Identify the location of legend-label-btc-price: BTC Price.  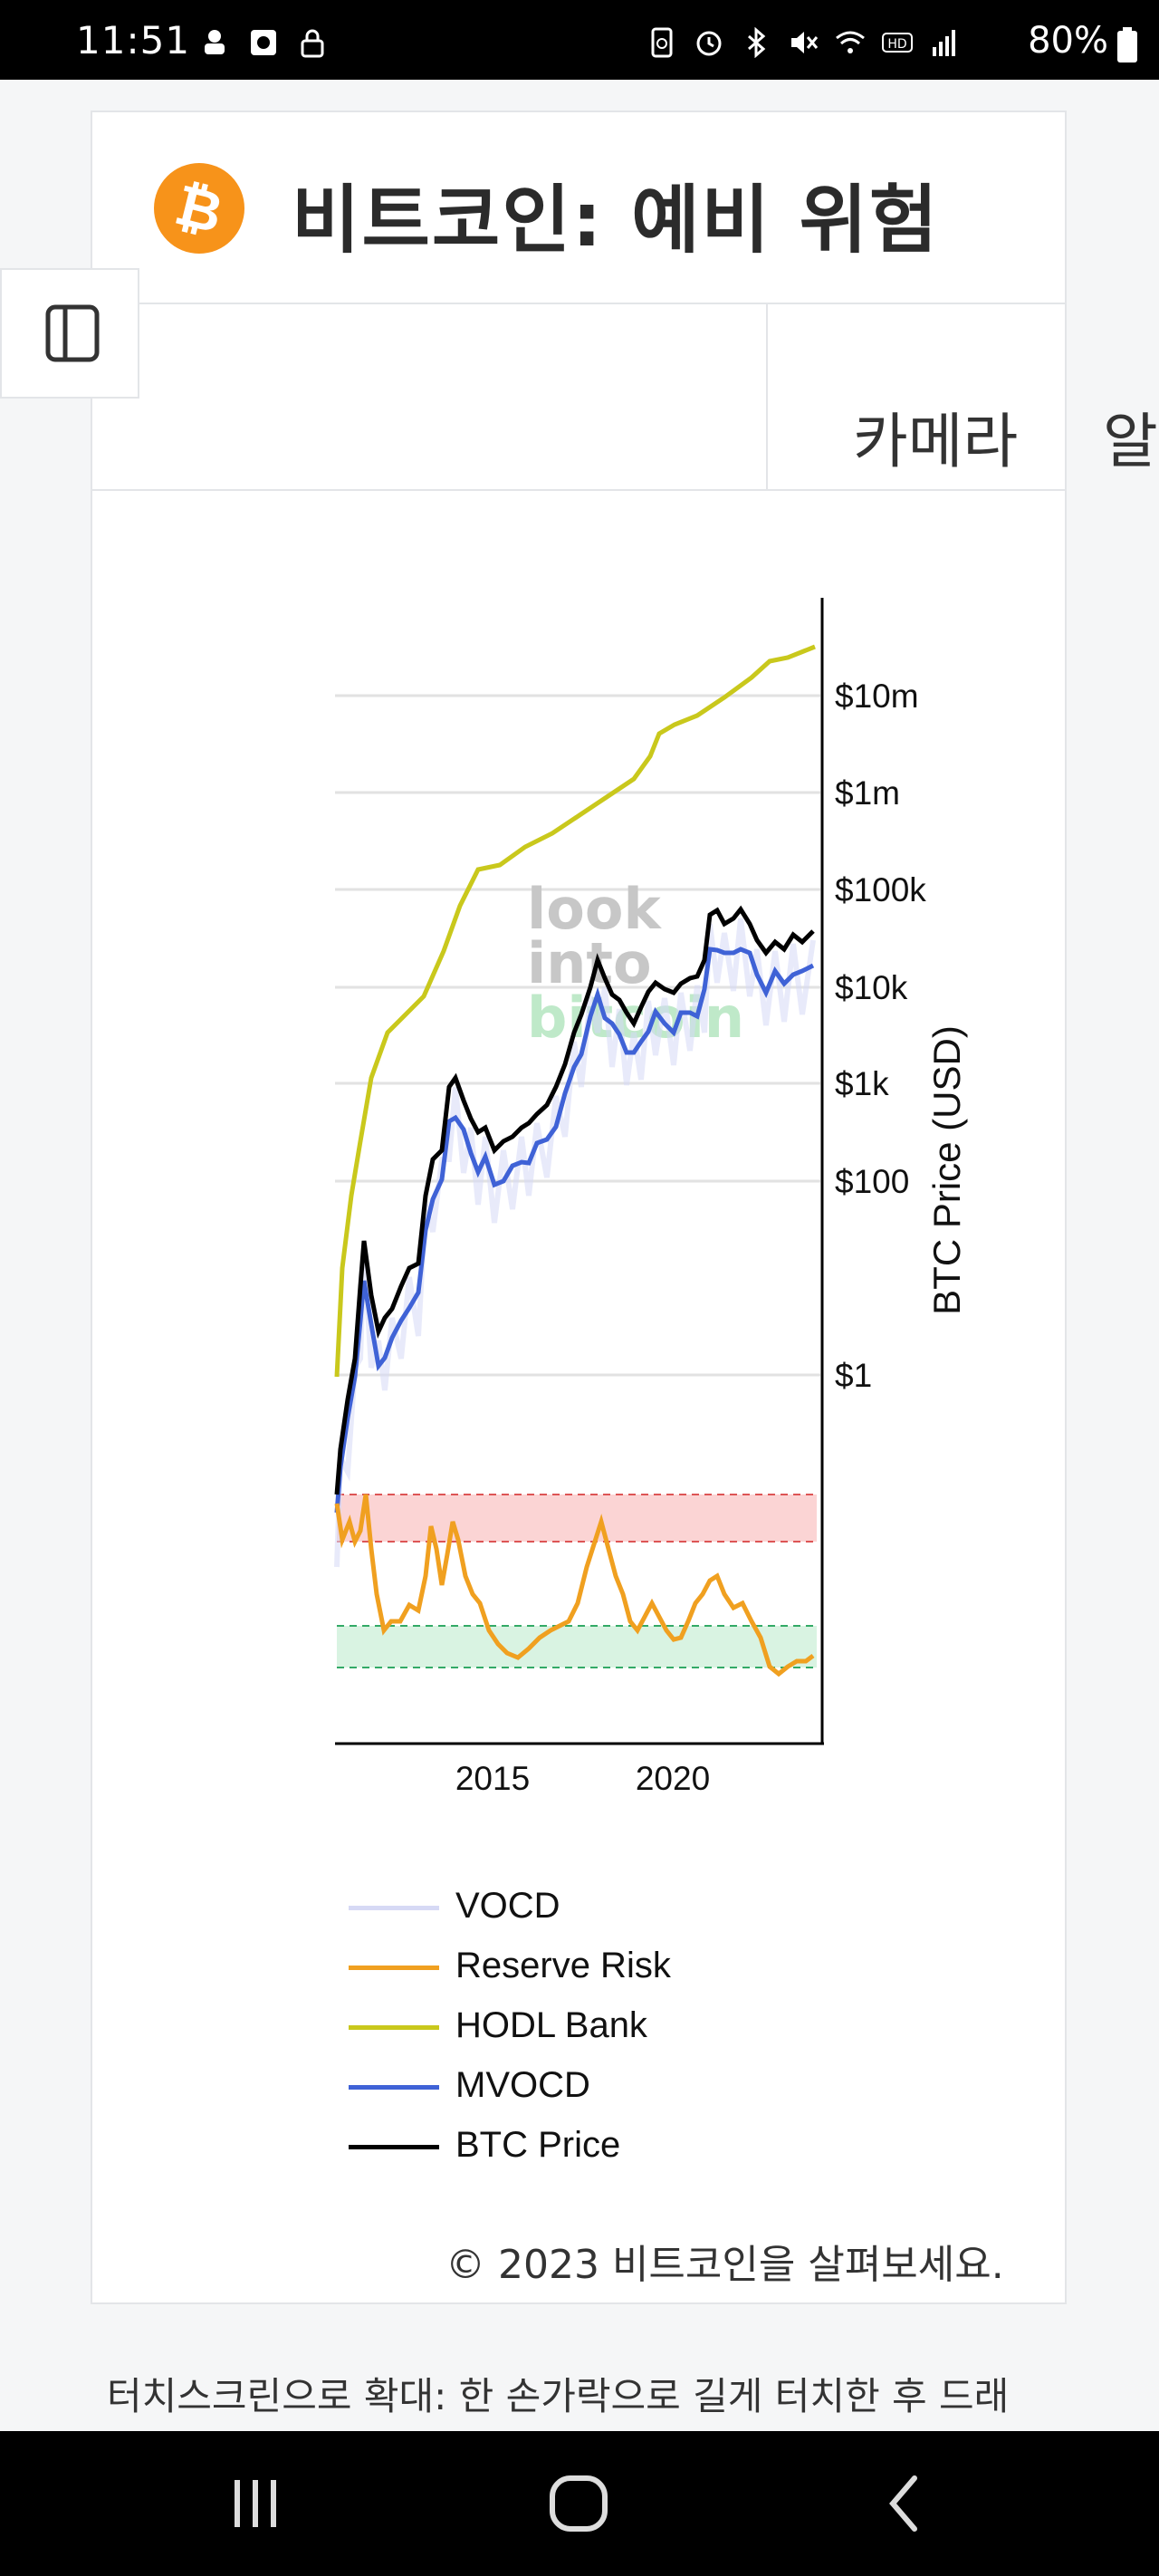
(538, 2145).